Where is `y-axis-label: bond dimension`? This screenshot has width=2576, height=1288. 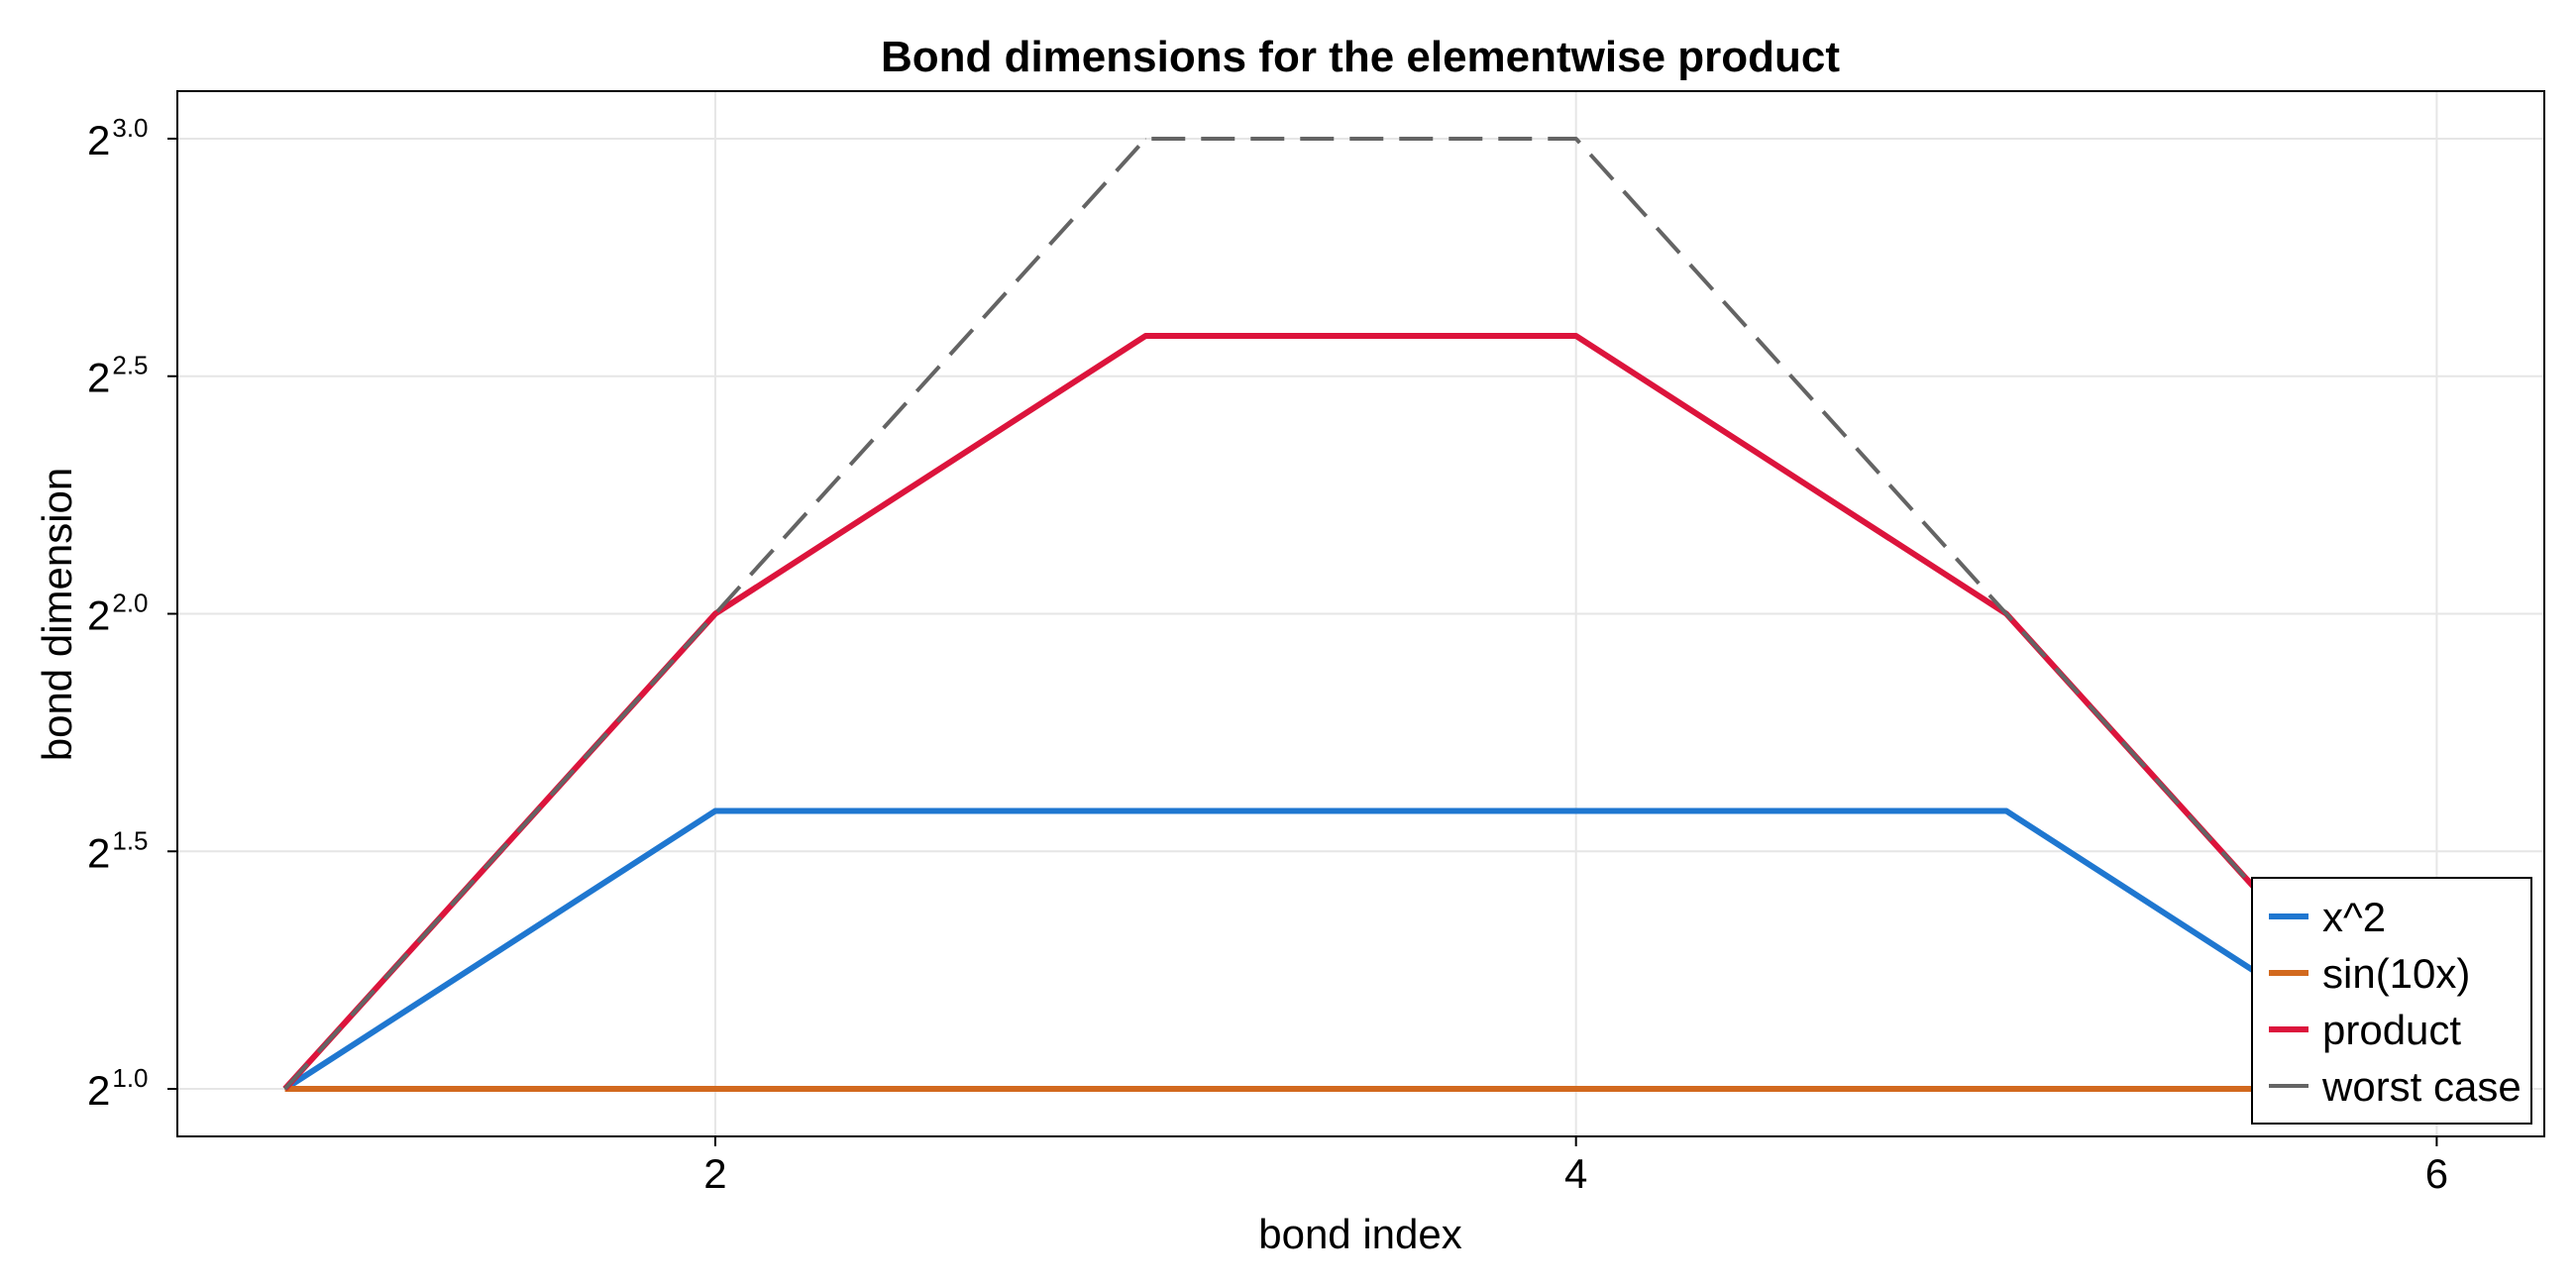
y-axis-label: bond dimension is located at coordinates (57, 615).